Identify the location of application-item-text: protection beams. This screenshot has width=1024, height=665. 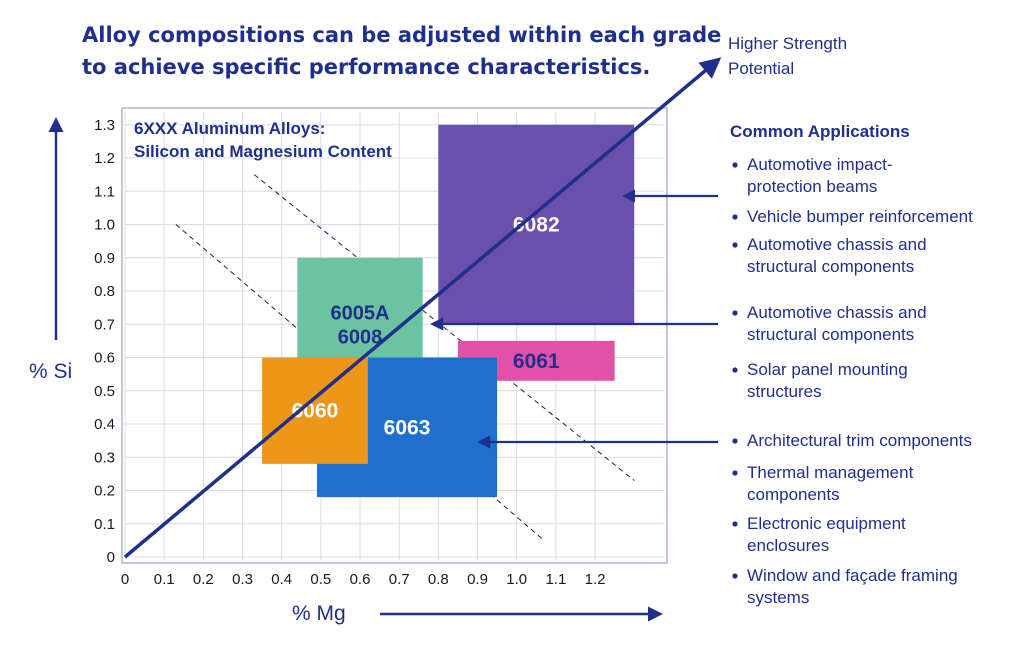
(812, 186).